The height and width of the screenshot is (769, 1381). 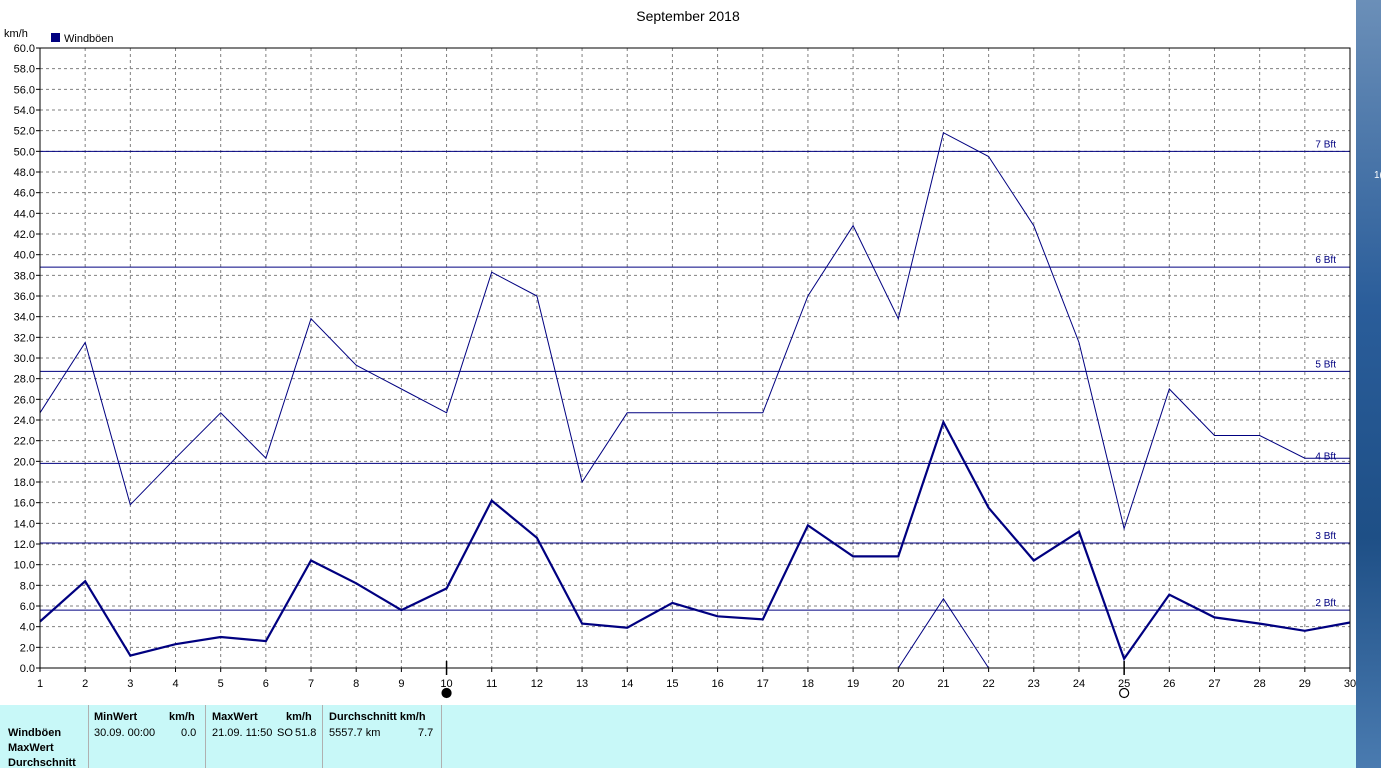 What do you see at coordinates (1368, 384) in the screenshot?
I see `desktop-edge-strip: 1(` at bounding box center [1368, 384].